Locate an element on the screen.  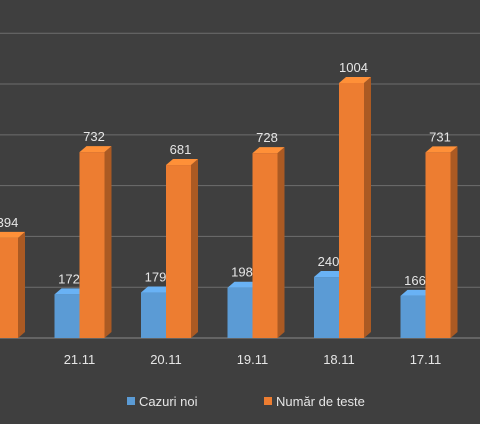
legend-item-cazuri-noi: Cazuri noi is located at coordinates (162, 401).